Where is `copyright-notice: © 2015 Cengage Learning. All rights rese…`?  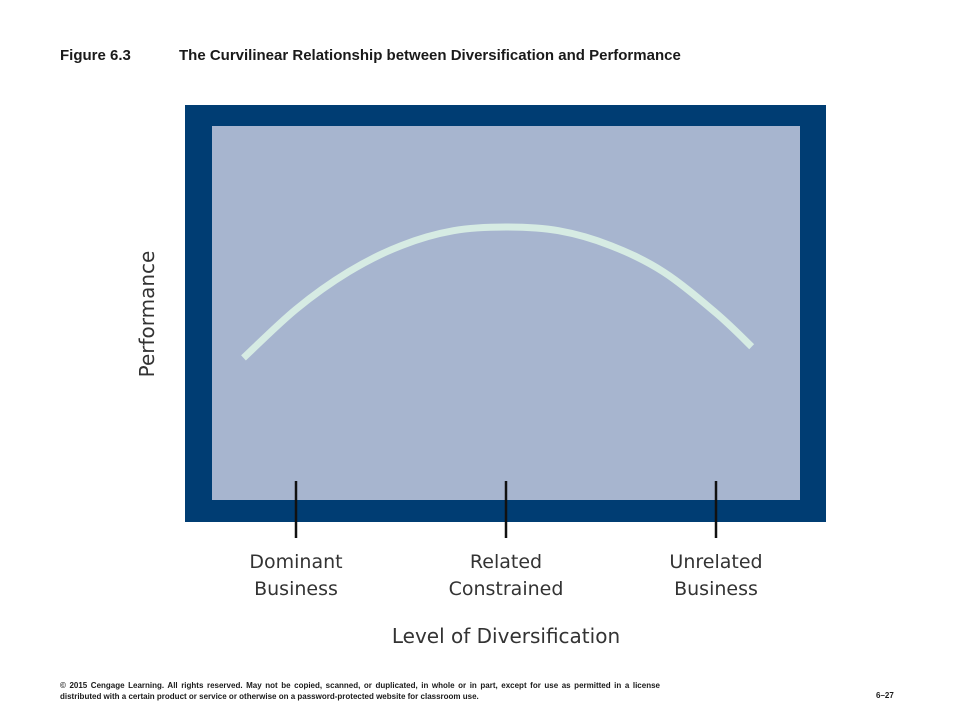 copyright-notice: © 2015 Cengage Learning. All rights rese… is located at coordinates (360, 691).